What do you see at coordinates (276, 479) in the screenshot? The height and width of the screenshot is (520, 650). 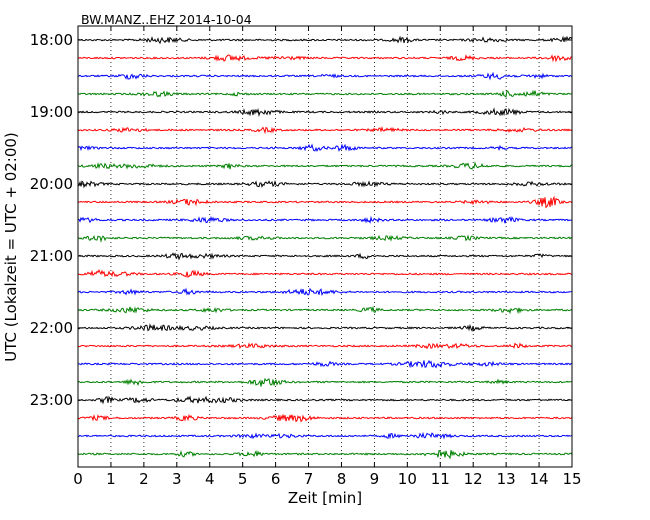 I see `x-tick-label: 6` at bounding box center [276, 479].